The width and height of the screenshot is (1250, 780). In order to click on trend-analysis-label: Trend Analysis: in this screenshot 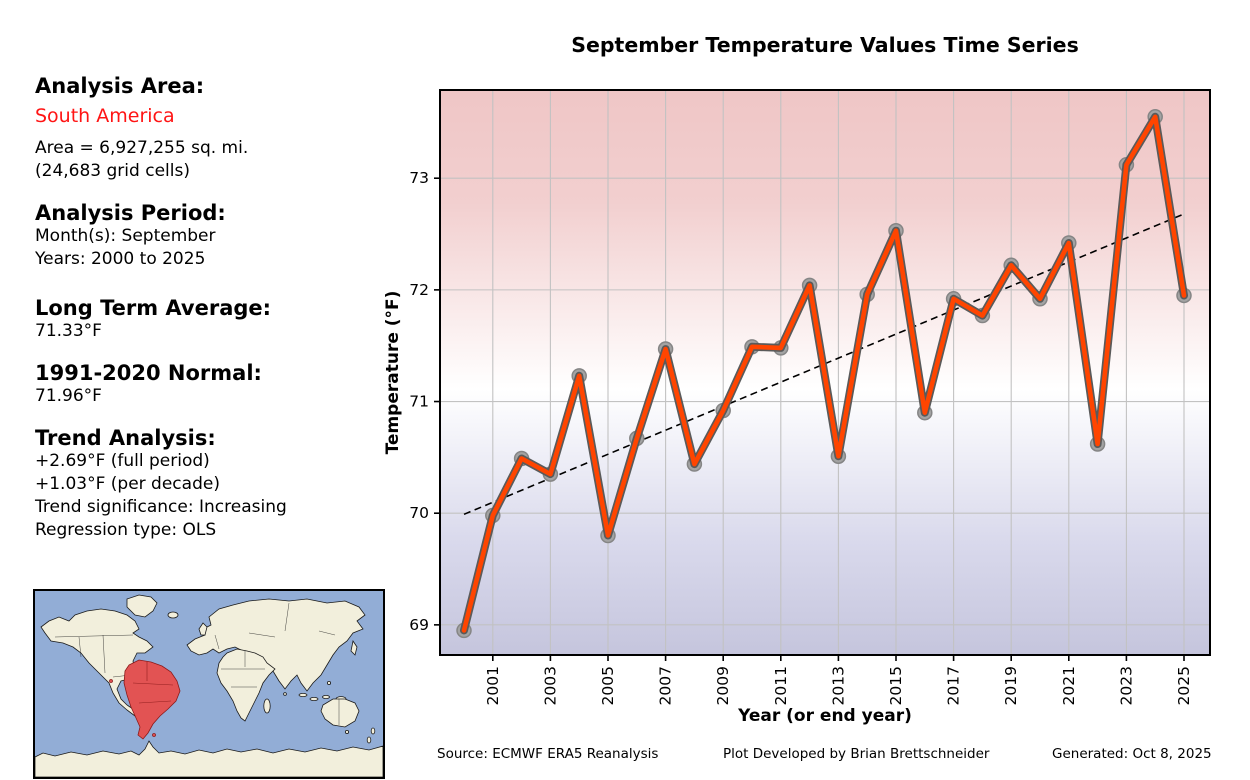, I will do `click(125, 438)`.